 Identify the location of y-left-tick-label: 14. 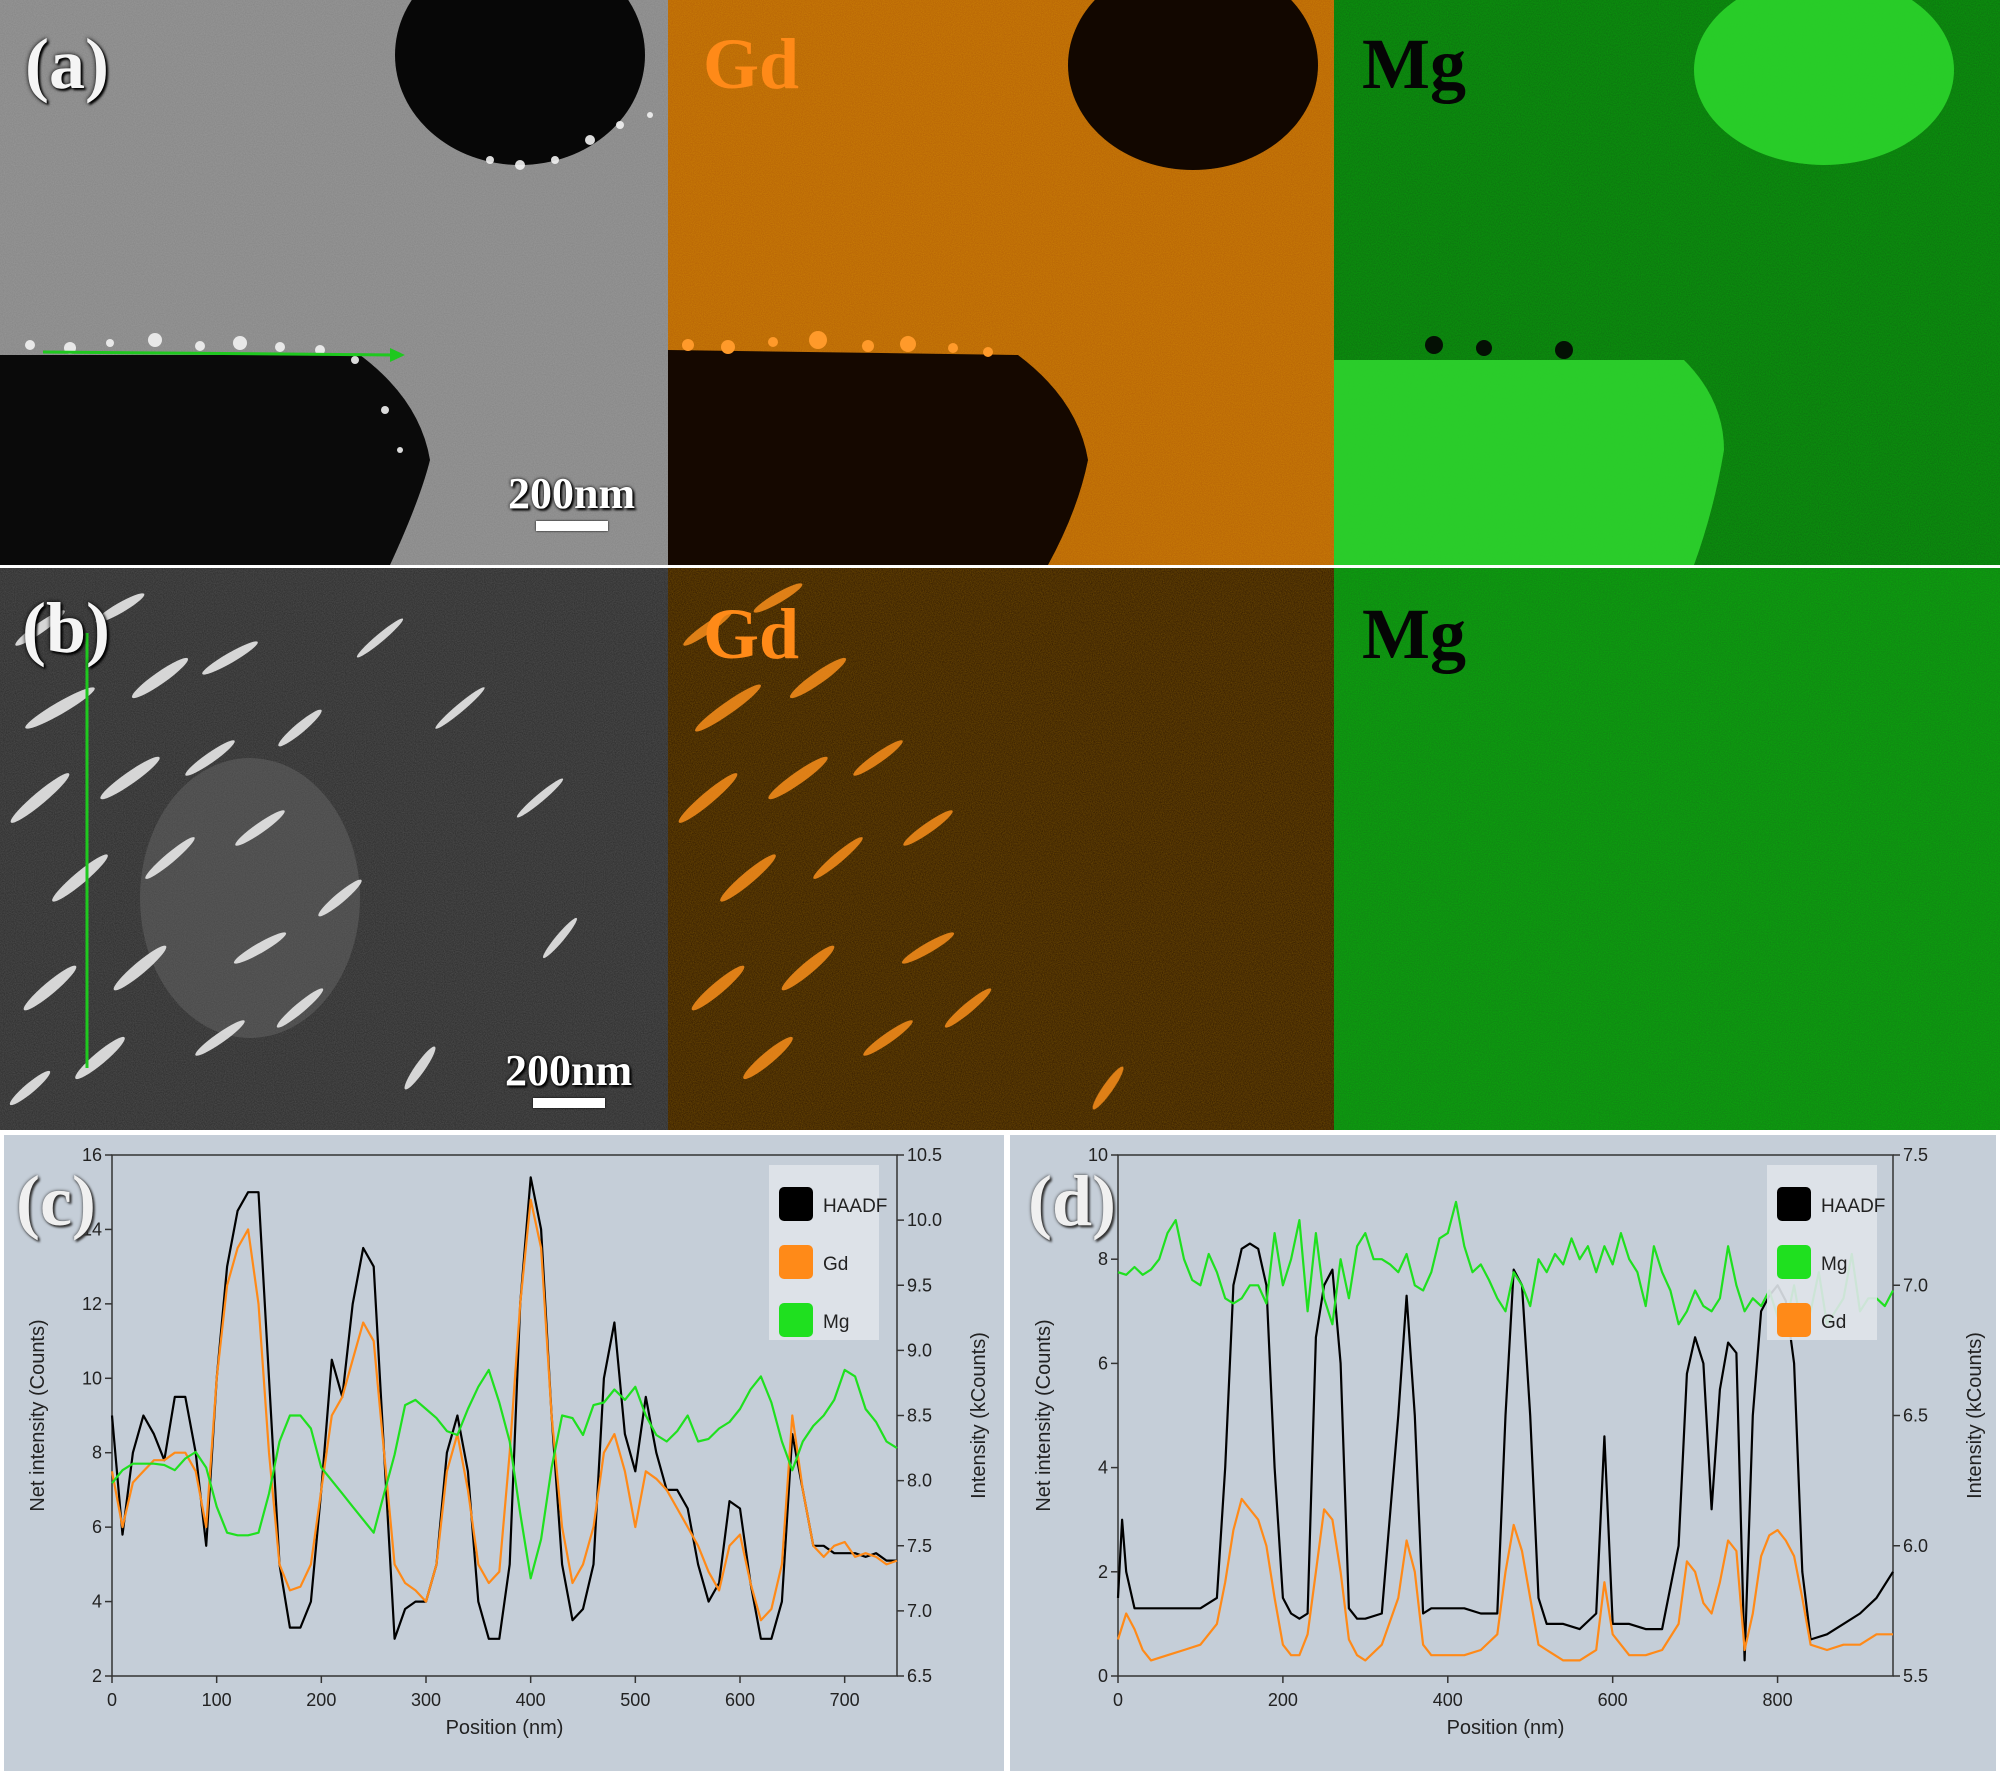
(92, 1229).